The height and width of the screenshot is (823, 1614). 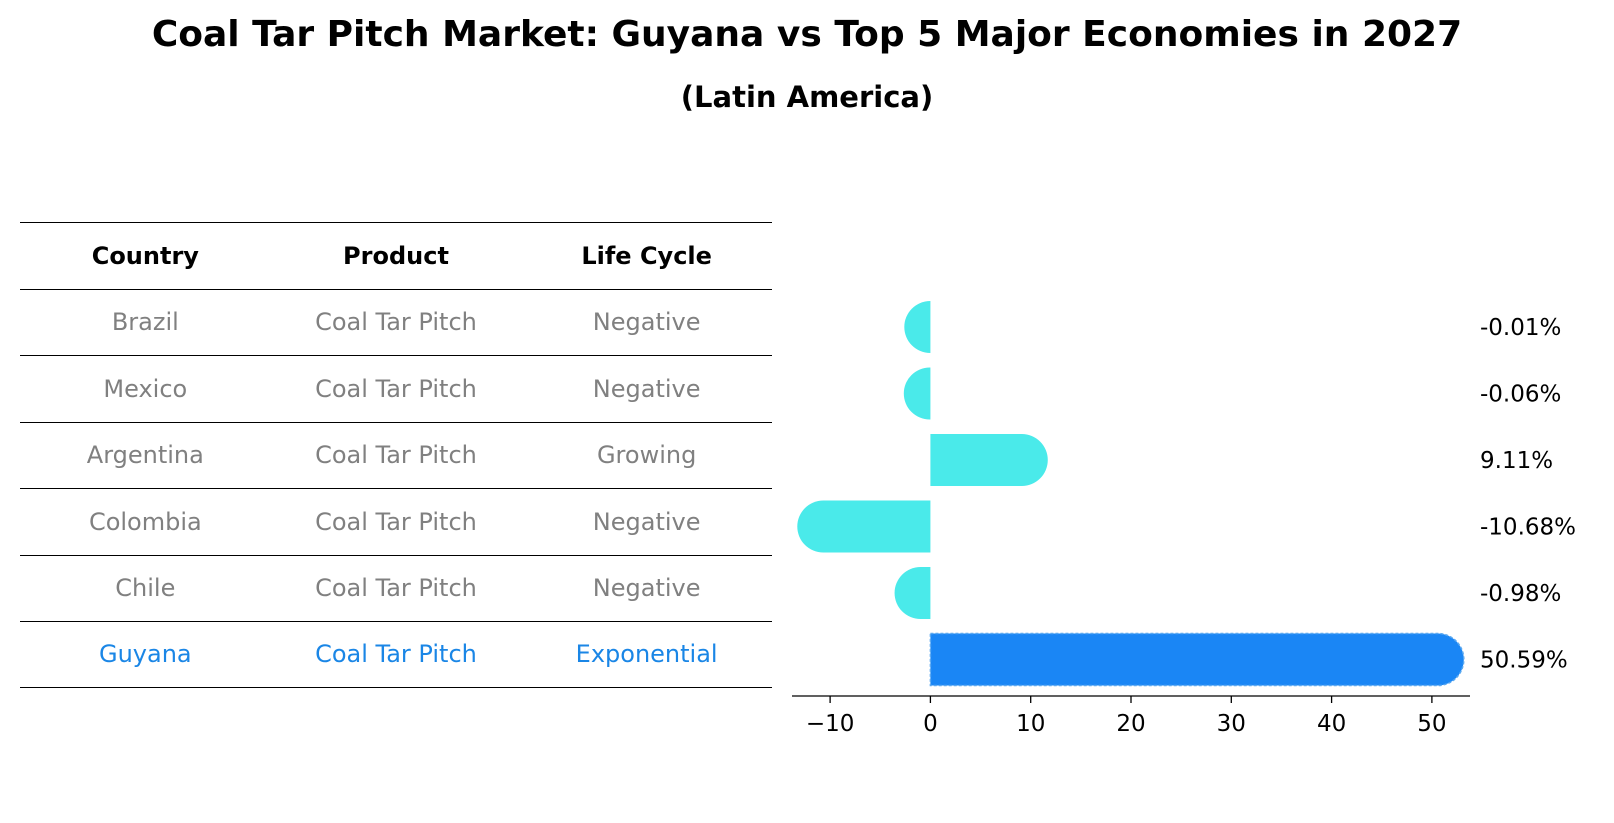 I want to click on x-tick-label: 30, so click(x=1231, y=724).